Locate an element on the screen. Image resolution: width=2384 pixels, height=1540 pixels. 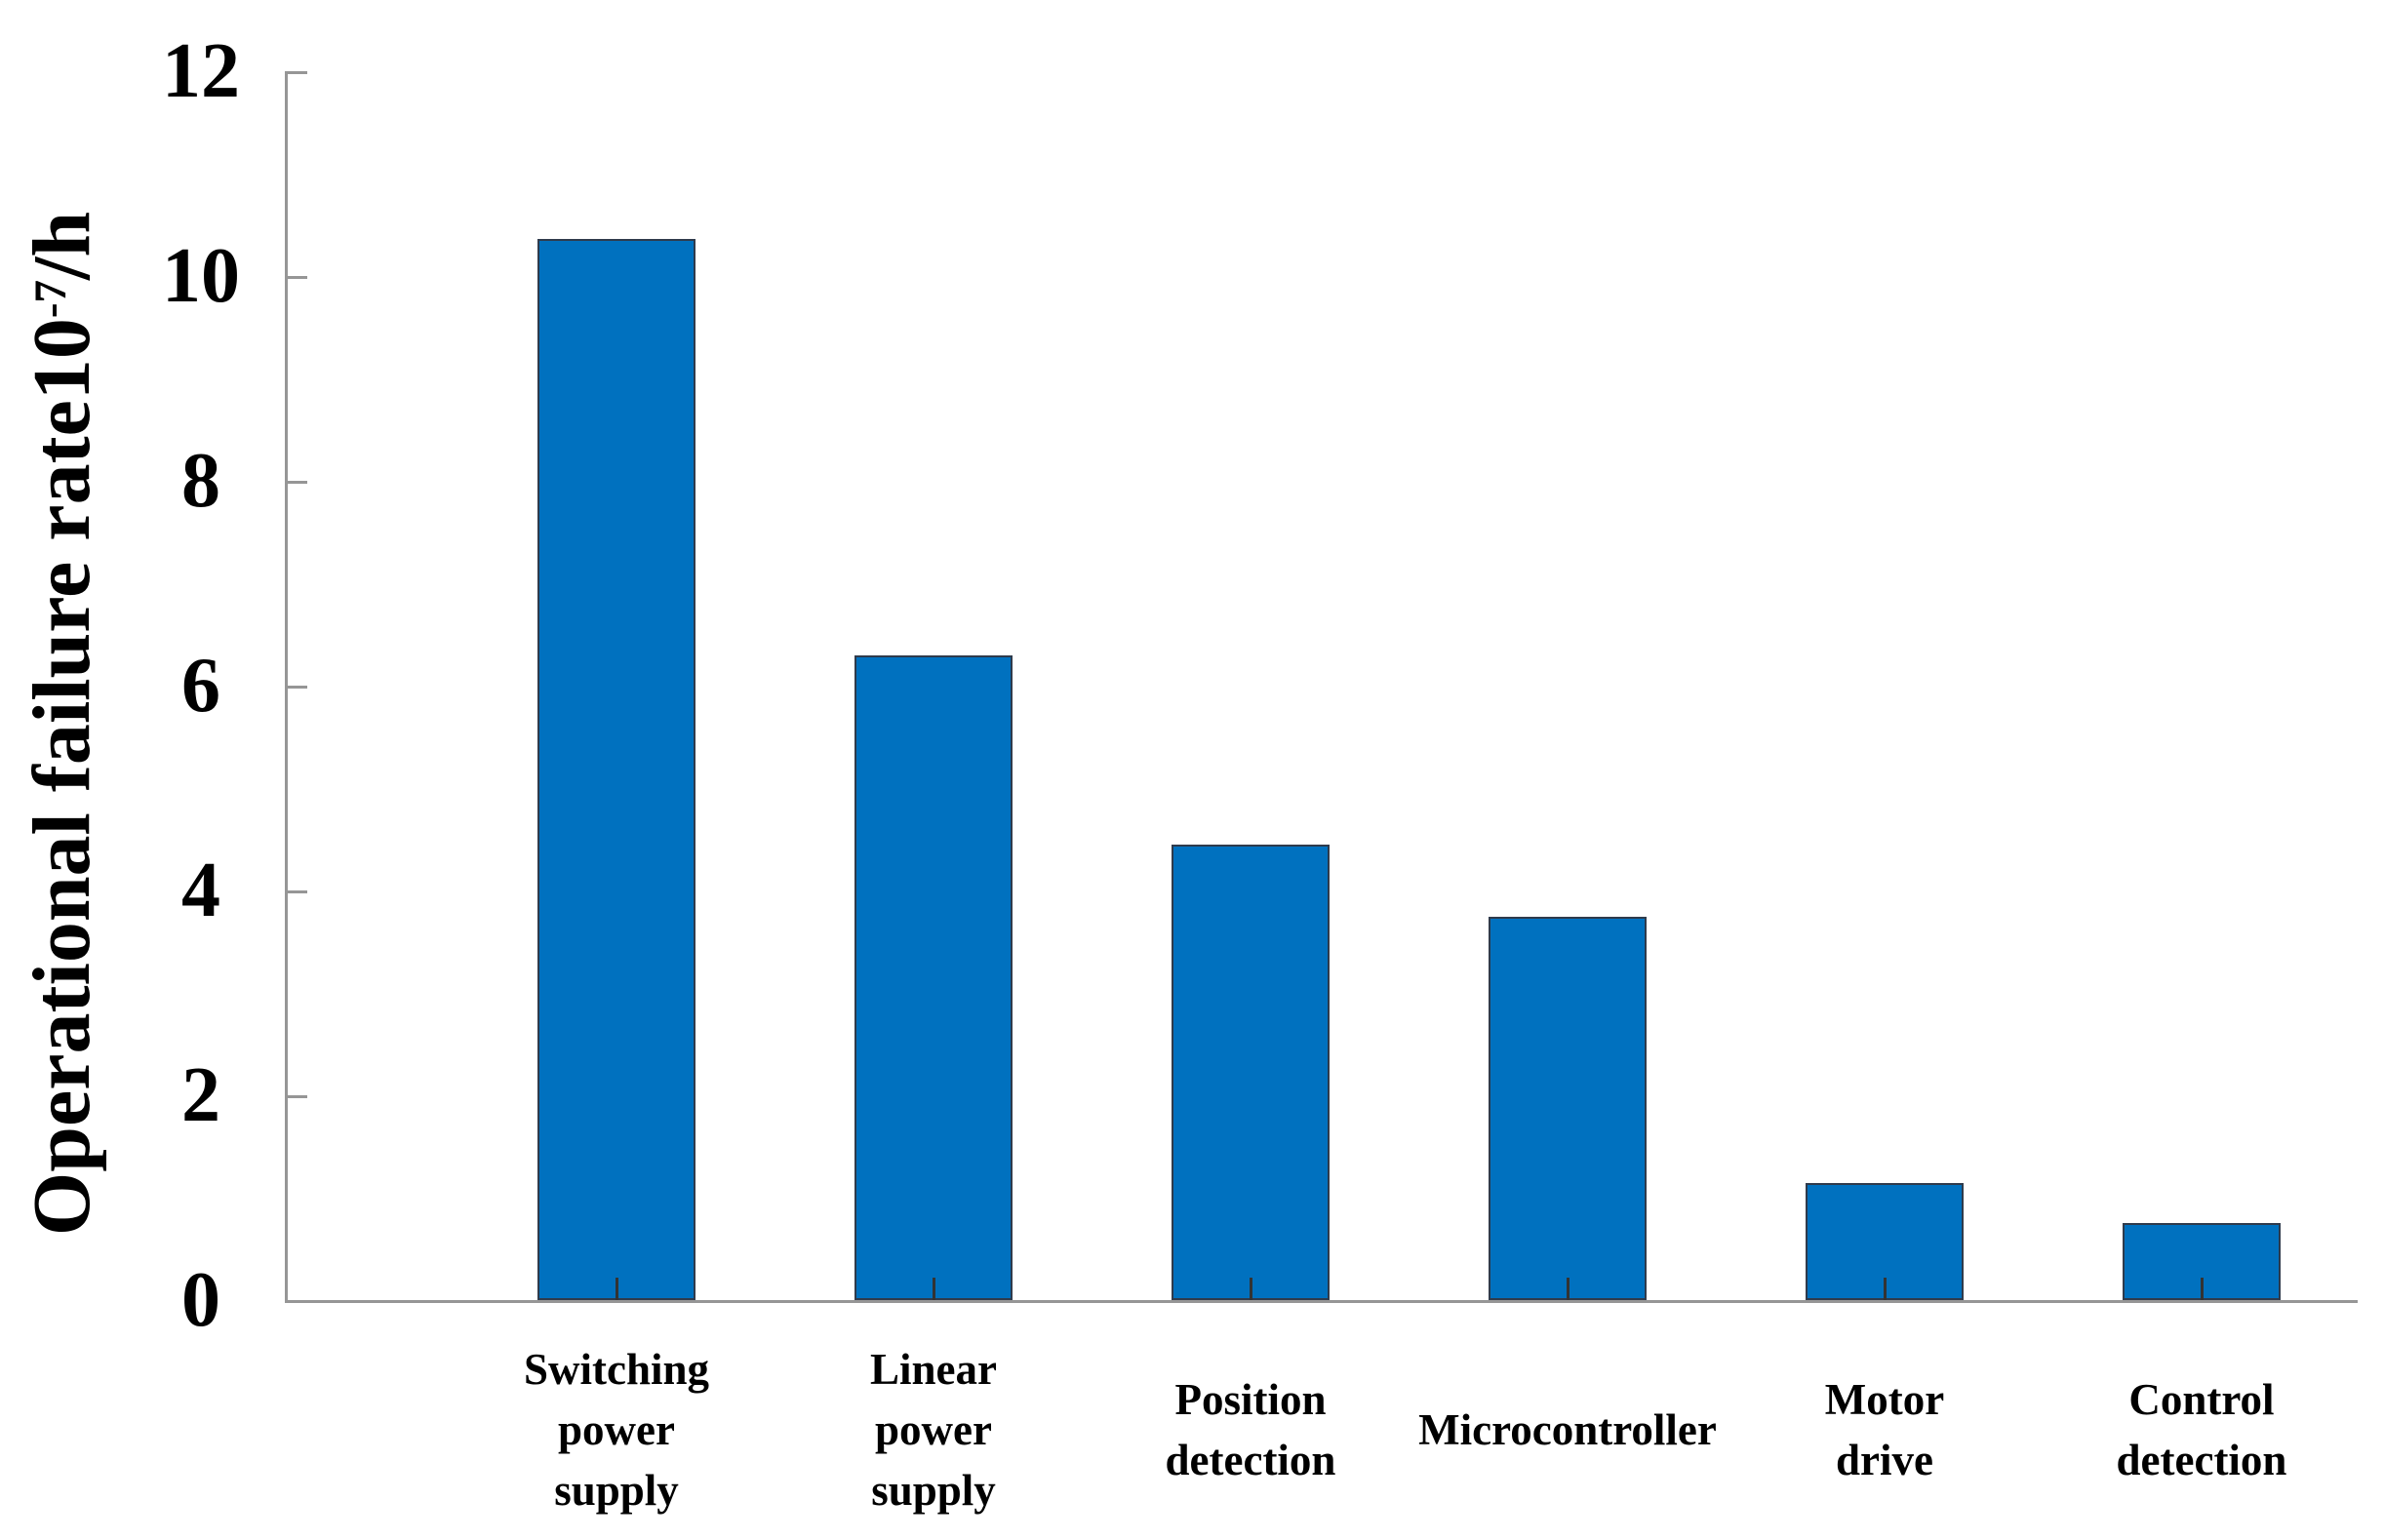
category-label-1: Switching power supply is located at coordinates (616, 1429).